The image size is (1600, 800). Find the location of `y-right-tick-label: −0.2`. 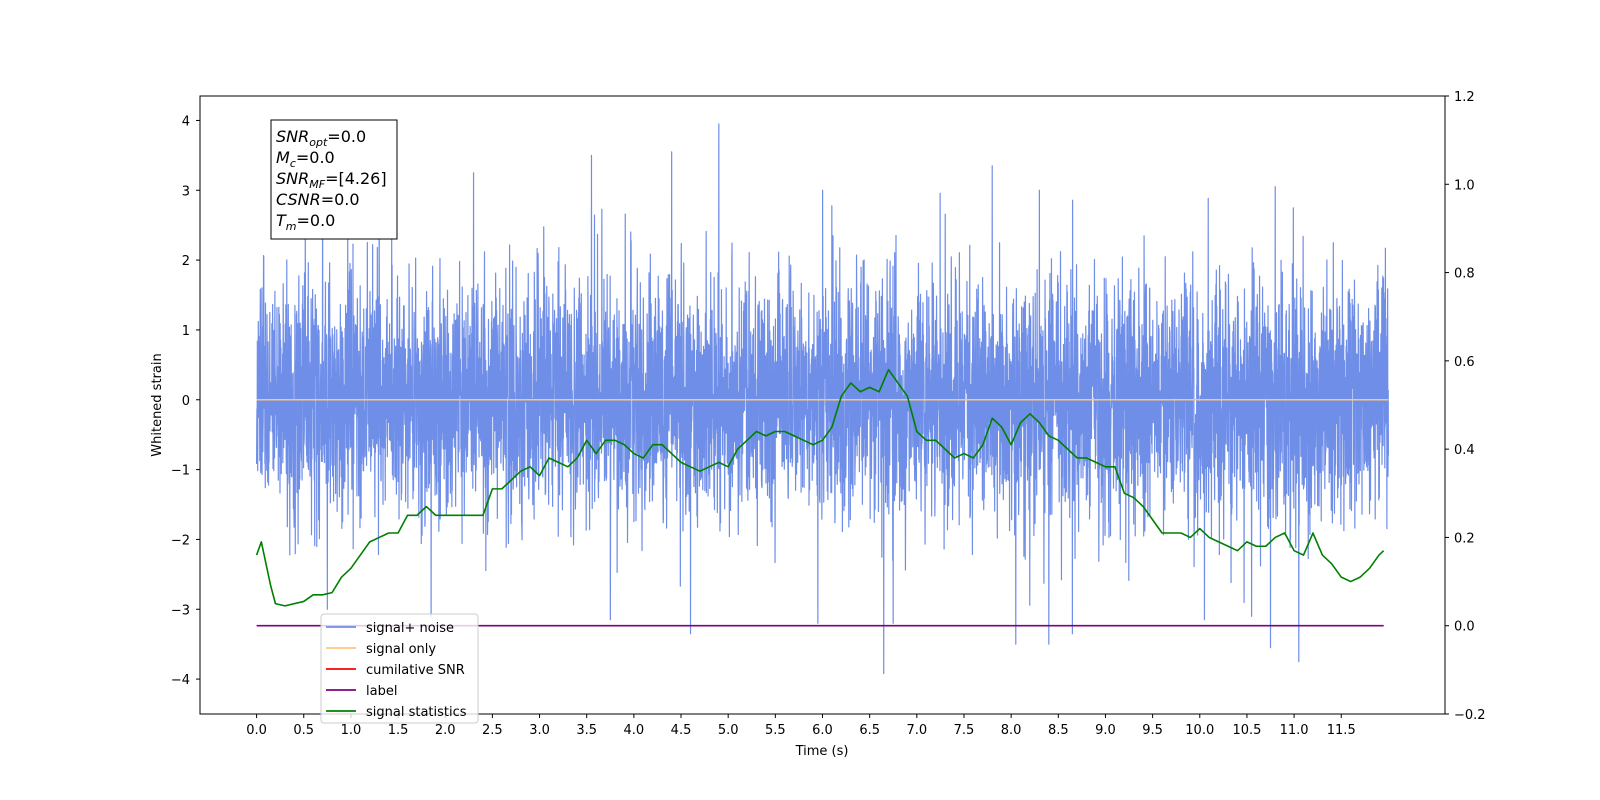

y-right-tick-label: −0.2 is located at coordinates (1470, 715).